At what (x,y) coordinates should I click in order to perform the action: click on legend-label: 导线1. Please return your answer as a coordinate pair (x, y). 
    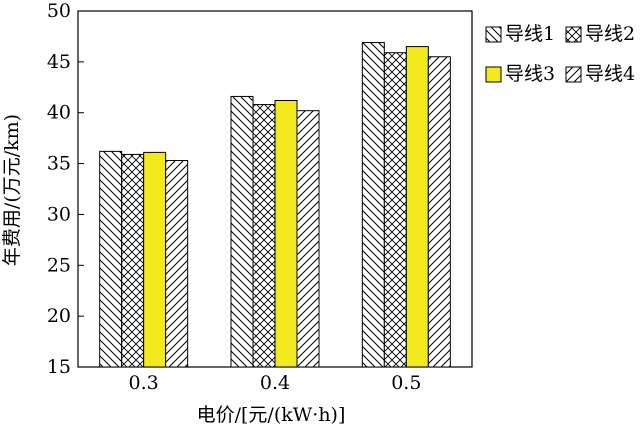
    Looking at the image, I should click on (530, 34).